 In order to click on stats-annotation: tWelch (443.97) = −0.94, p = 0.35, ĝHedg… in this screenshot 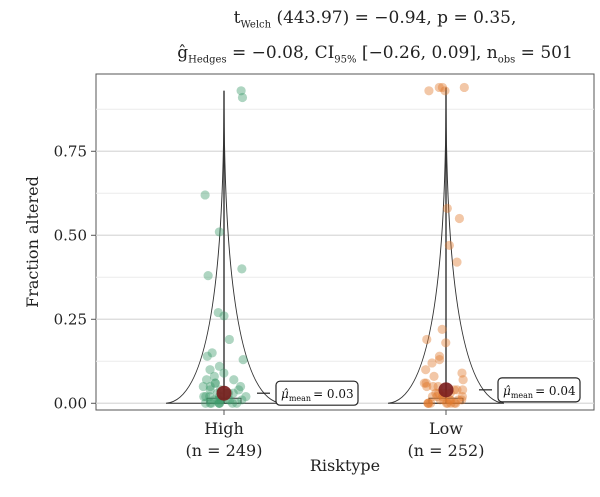, I will do `click(375, 39)`.